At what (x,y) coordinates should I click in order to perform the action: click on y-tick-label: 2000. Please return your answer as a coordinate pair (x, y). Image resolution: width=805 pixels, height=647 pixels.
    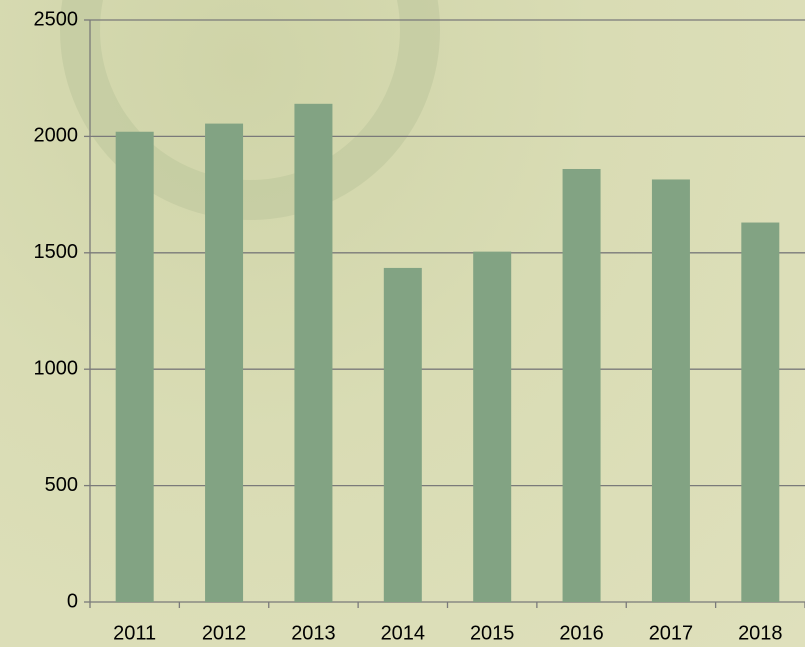
    Looking at the image, I should click on (56, 136).